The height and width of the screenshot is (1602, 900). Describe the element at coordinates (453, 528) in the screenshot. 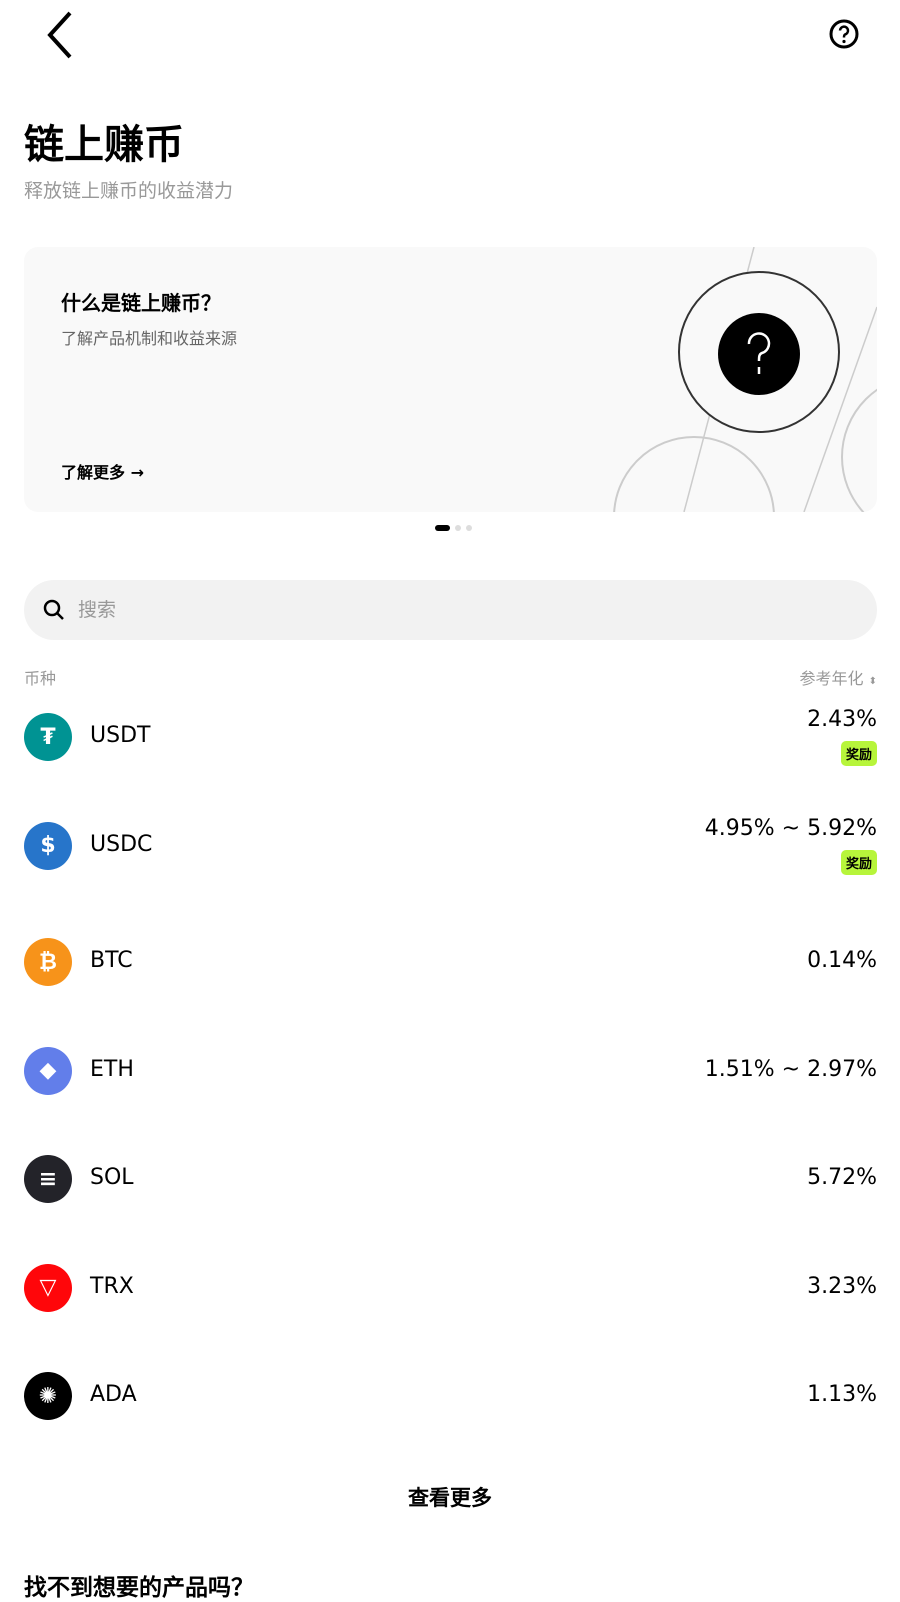

I see `carousel-indicator` at that location.